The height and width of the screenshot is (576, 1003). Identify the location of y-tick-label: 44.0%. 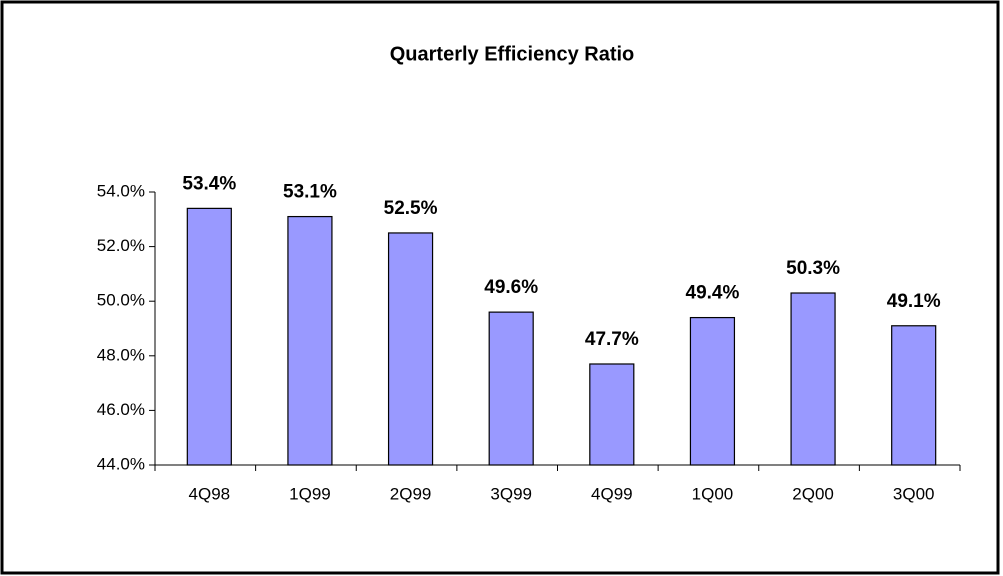
(121, 463).